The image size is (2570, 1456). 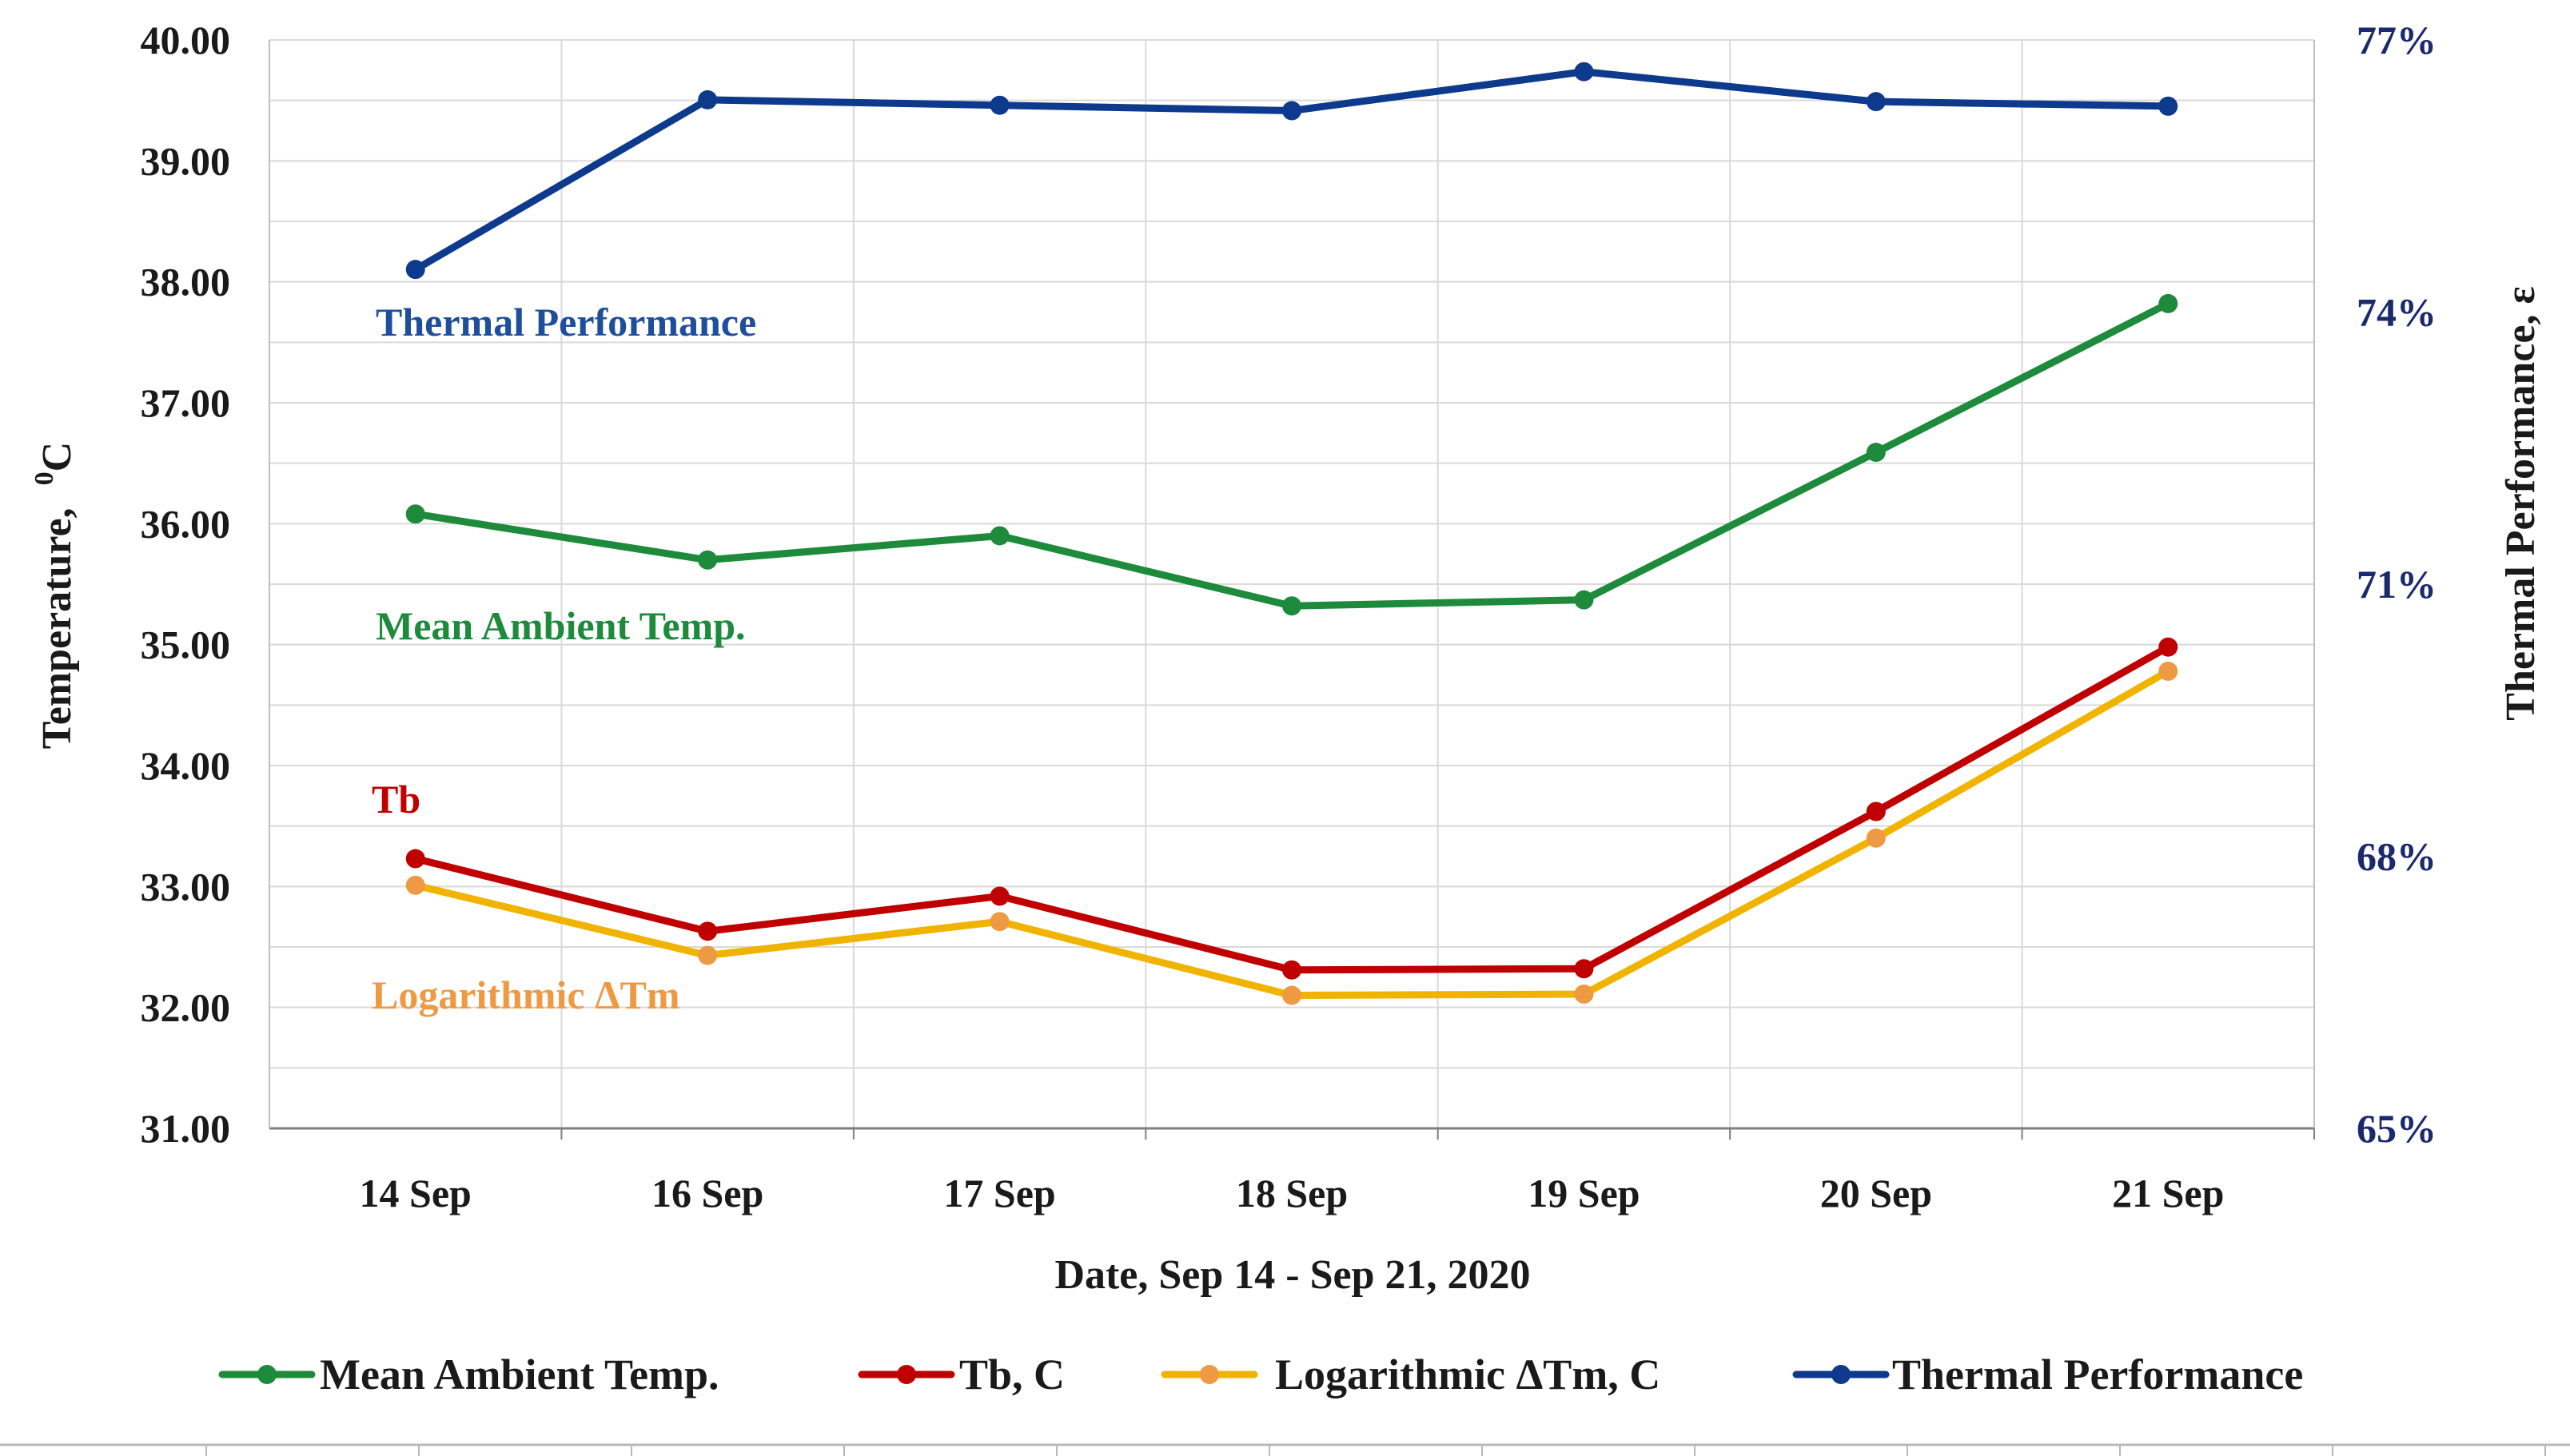 I want to click on annotation-label: Tb, so click(x=396, y=799).